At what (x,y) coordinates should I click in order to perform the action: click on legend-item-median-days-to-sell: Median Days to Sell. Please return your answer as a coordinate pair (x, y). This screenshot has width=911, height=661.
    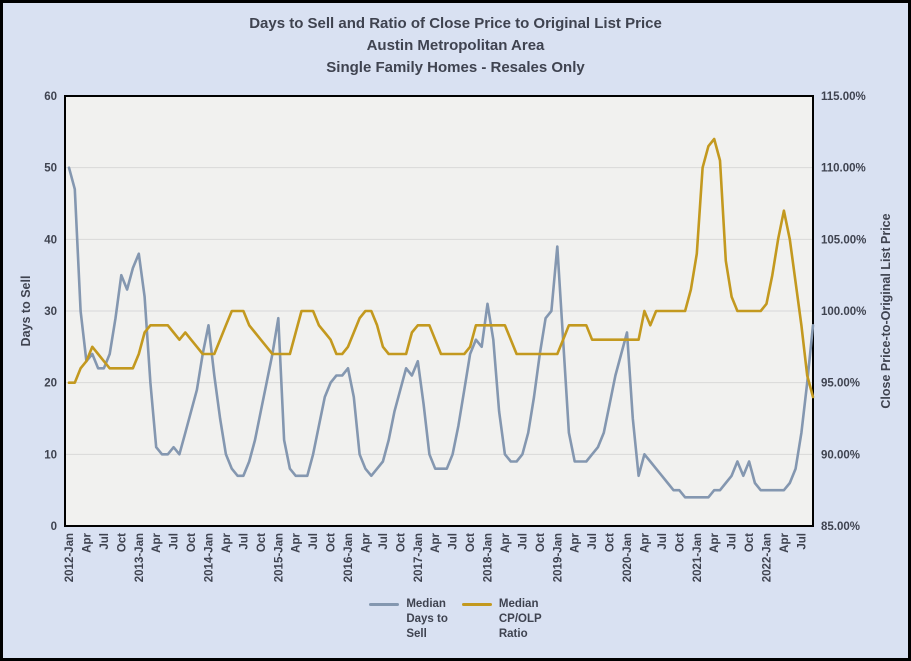
    Looking at the image, I should click on (408, 619).